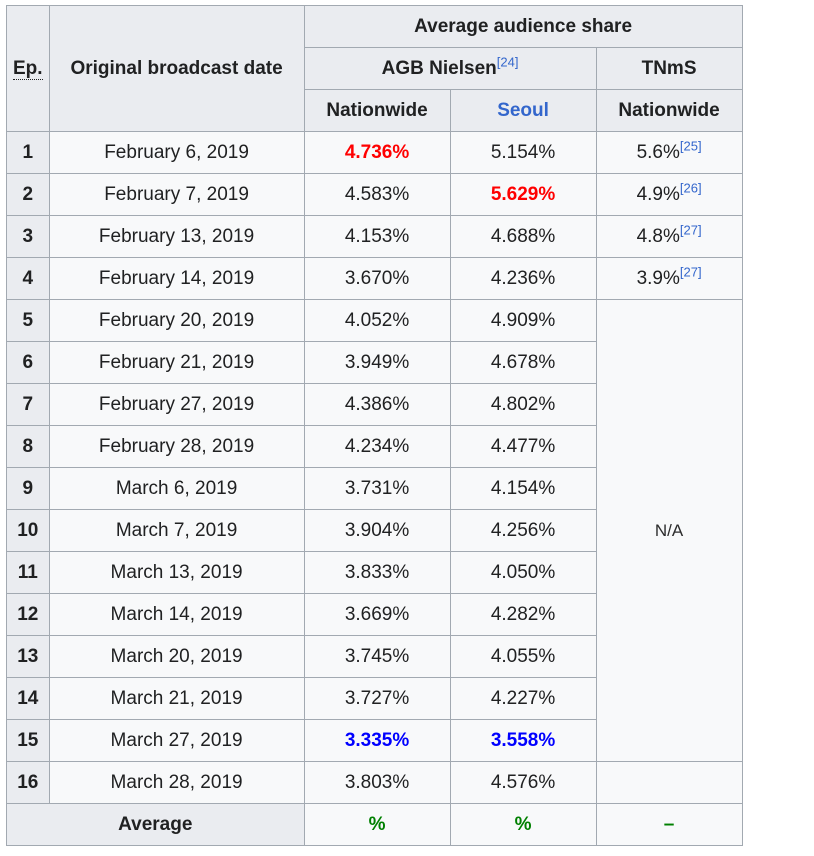 This screenshot has width=814, height=856. What do you see at coordinates (28, 656) in the screenshot?
I see `episode-number: 13` at bounding box center [28, 656].